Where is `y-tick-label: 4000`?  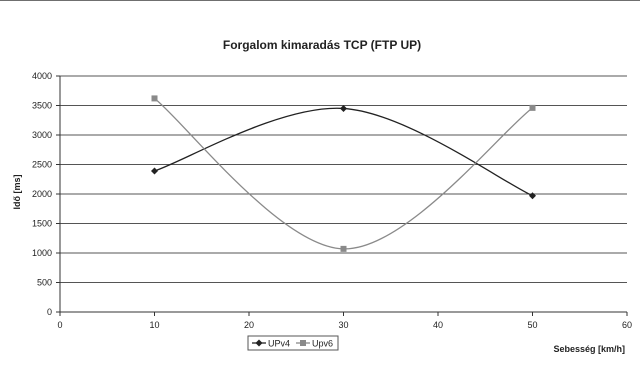
y-tick-label: 4000 is located at coordinates (42, 76).